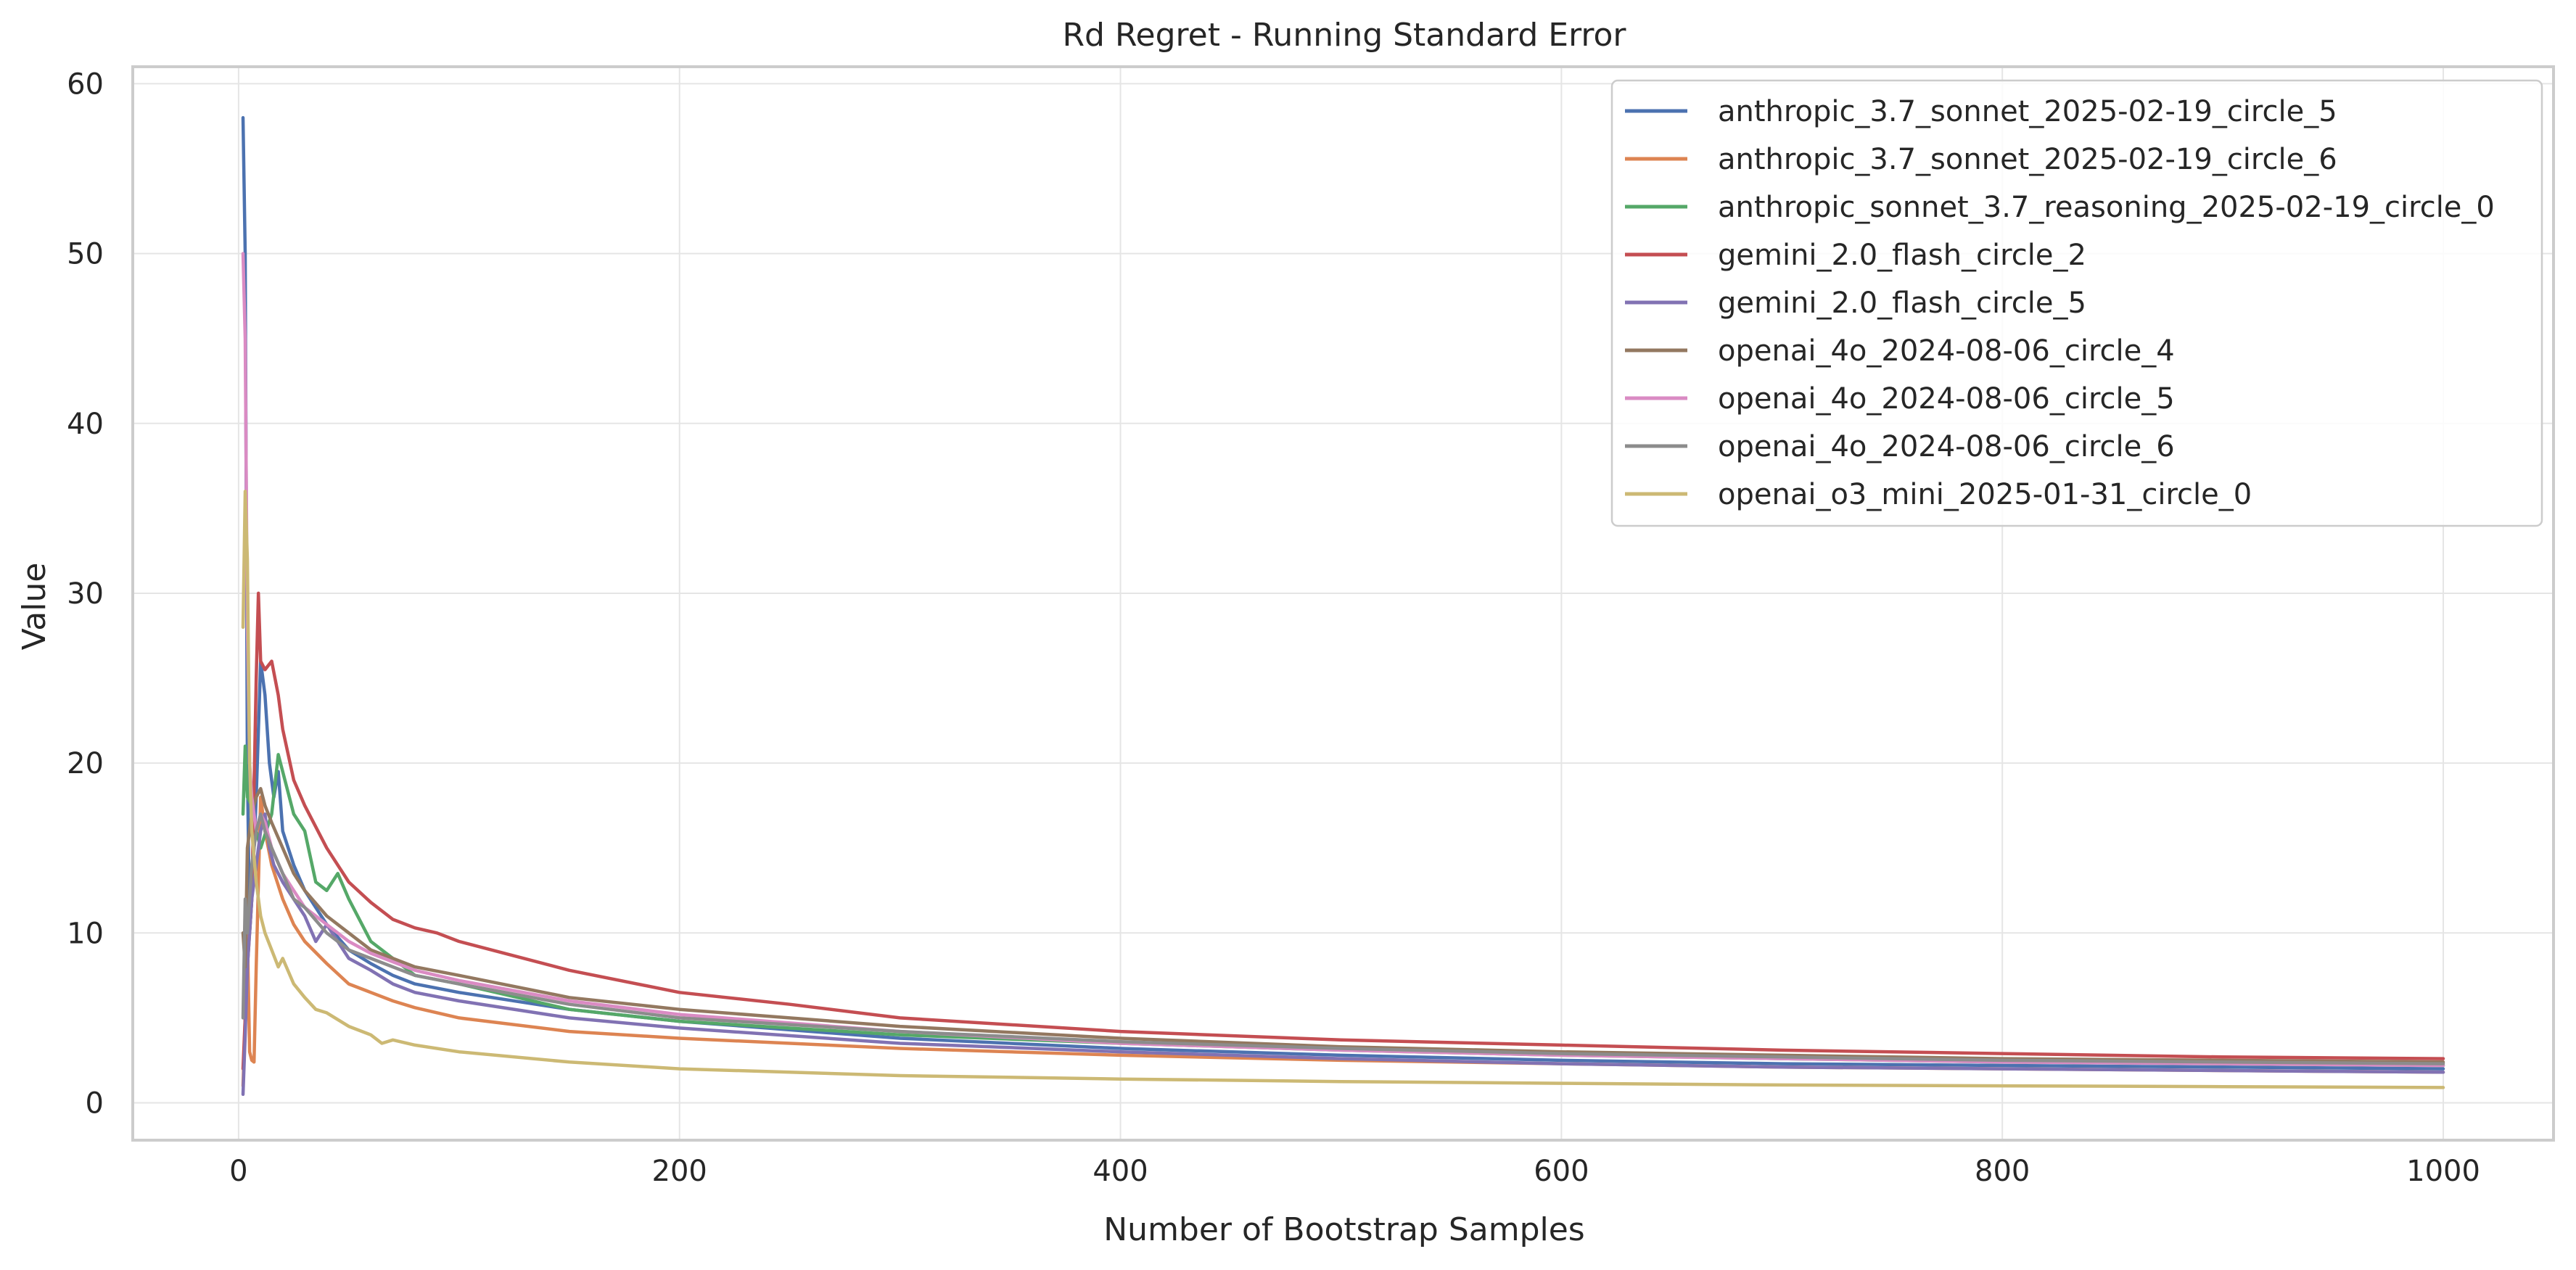 Image resolution: width=2576 pixels, height=1270 pixels. What do you see at coordinates (1343, 1229) in the screenshot?
I see `x-axis-title: Number of Bootstrap Samples` at bounding box center [1343, 1229].